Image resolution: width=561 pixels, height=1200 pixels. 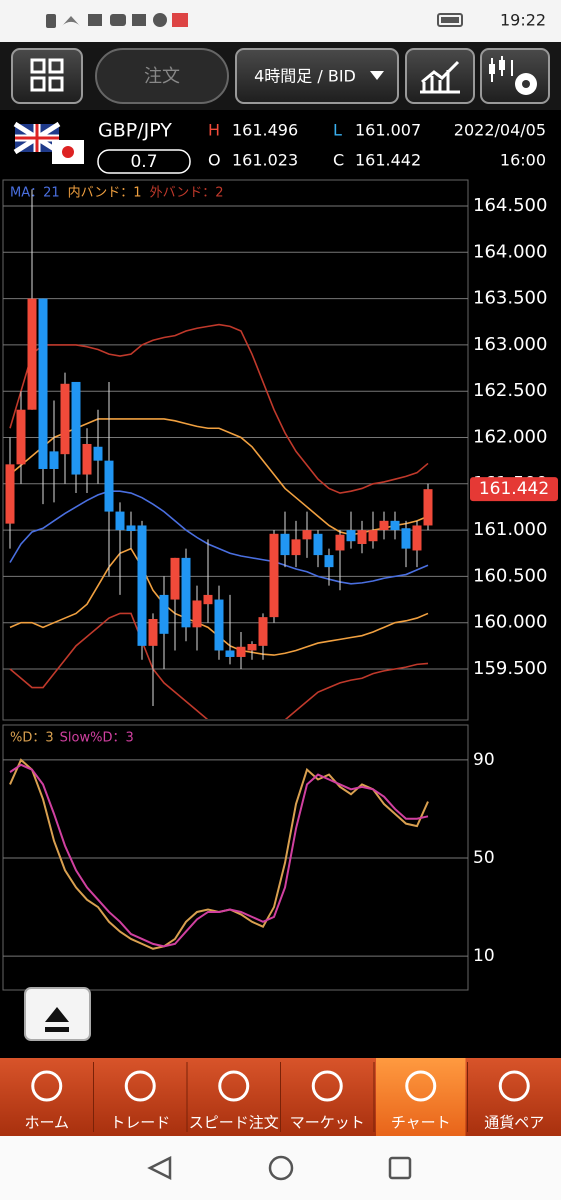 I want to click on y-tick-label: 10, so click(x=484, y=956).